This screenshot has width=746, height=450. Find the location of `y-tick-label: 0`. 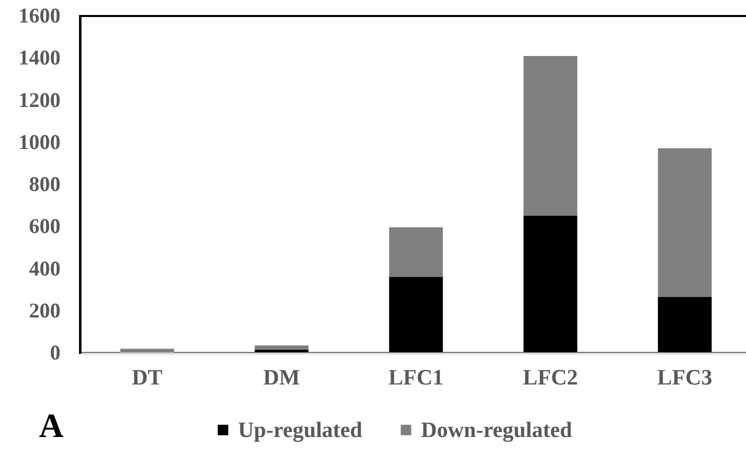

y-tick-label: 0 is located at coordinates (55, 352).